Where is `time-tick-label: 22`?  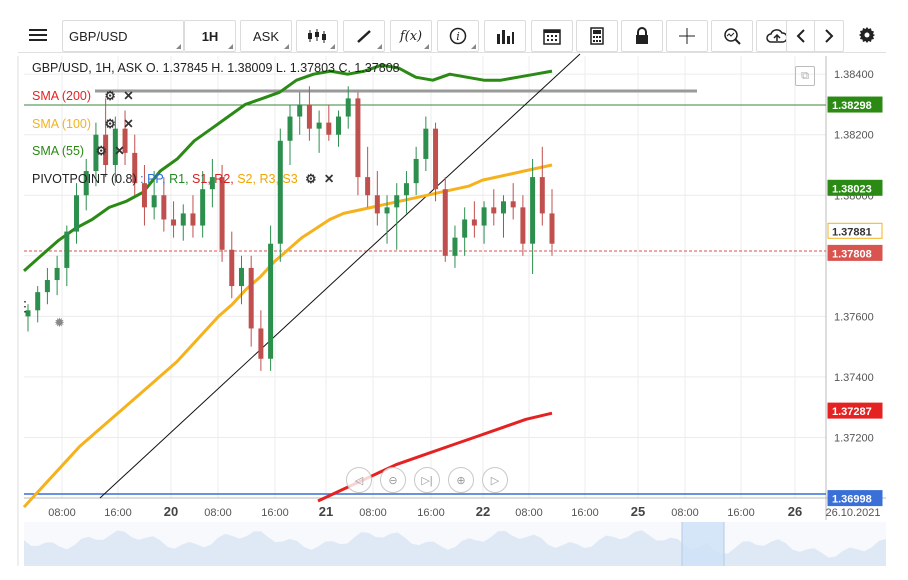
time-tick-label: 22 is located at coordinates (483, 511).